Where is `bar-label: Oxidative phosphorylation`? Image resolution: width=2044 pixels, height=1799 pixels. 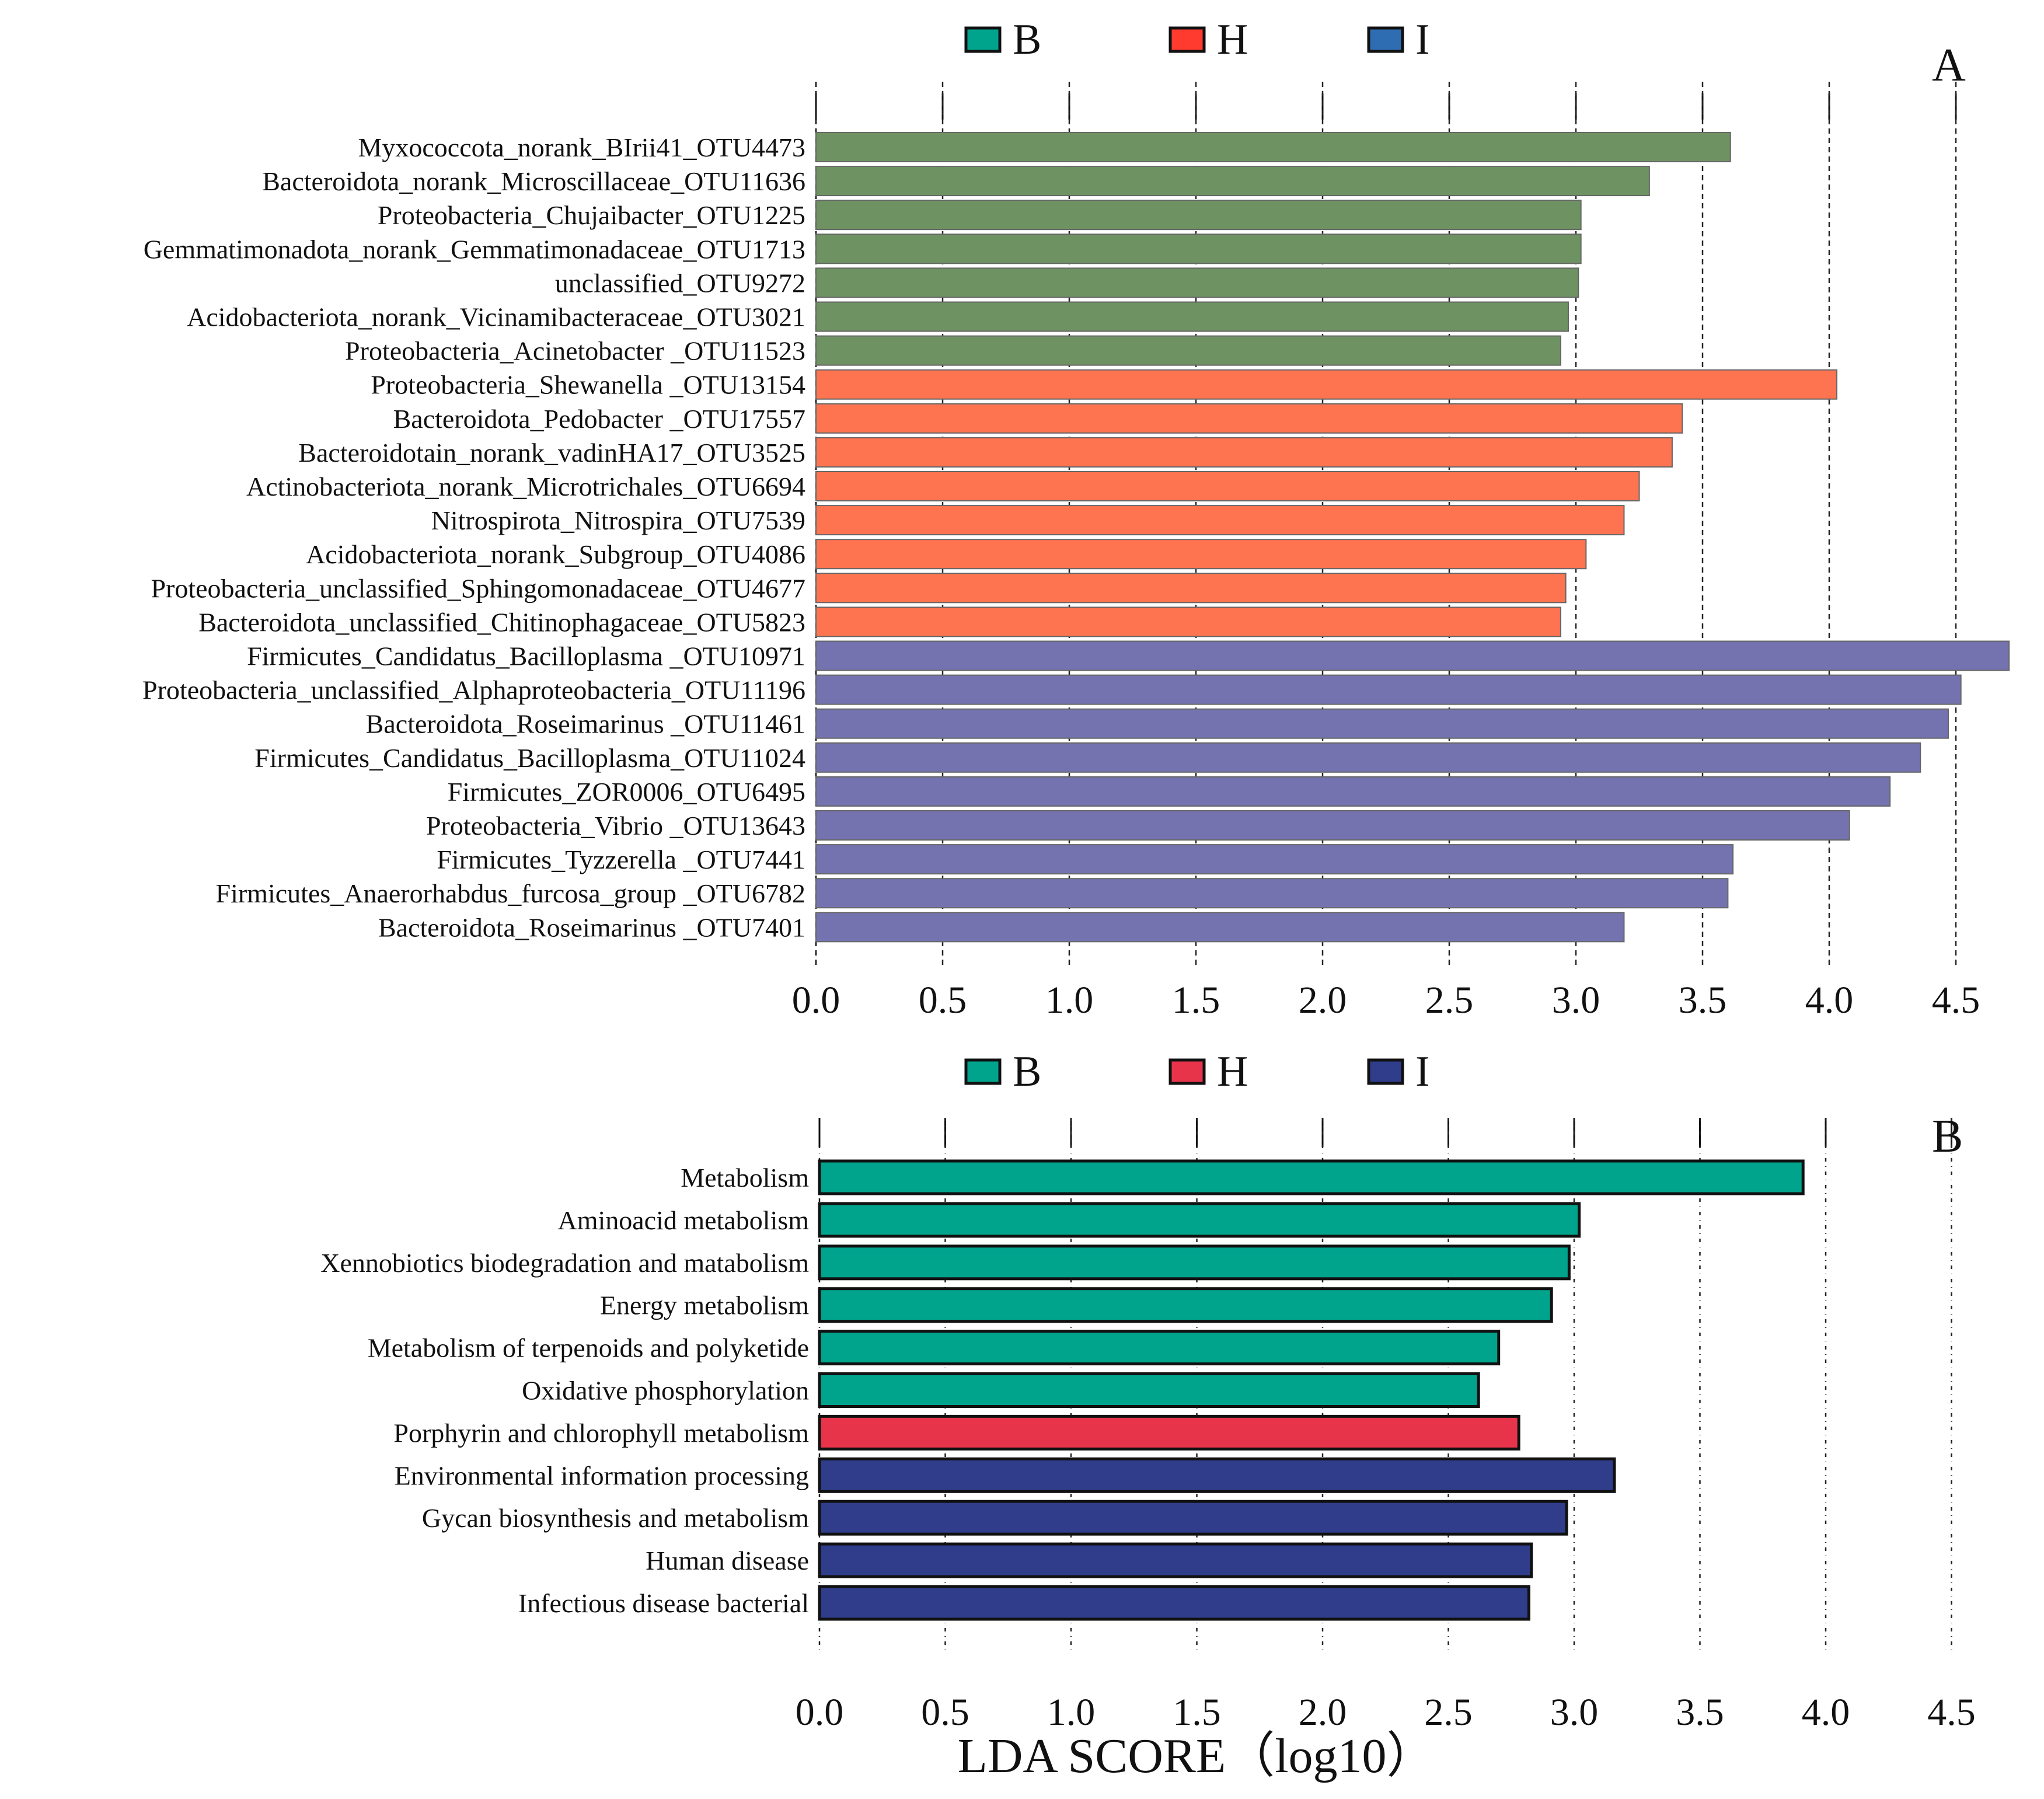 bar-label: Oxidative phosphorylation is located at coordinates (665, 1391).